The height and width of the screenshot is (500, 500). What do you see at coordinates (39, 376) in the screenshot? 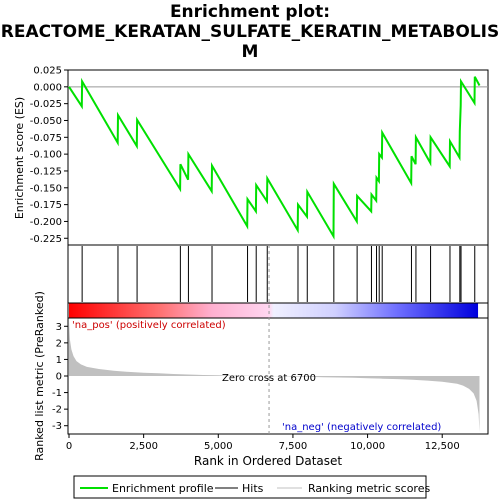
I see `metric-axis-label: Ranked list metric (PreRanked)` at bounding box center [39, 376].